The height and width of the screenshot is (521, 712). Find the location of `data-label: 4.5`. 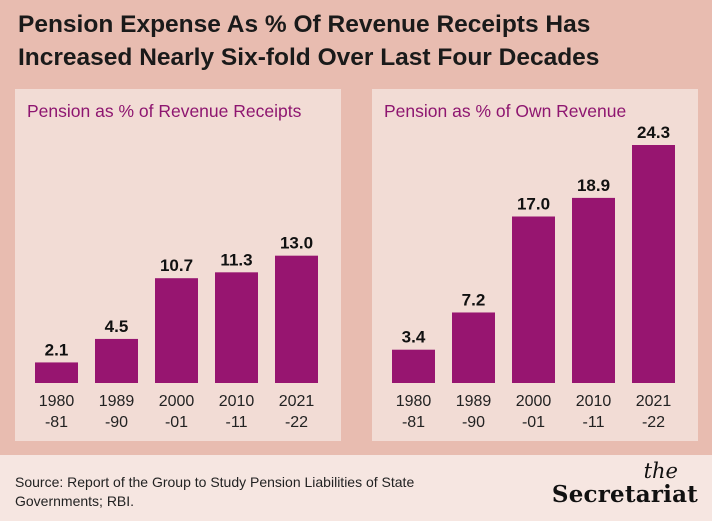

data-label: 4.5 is located at coordinates (117, 326).